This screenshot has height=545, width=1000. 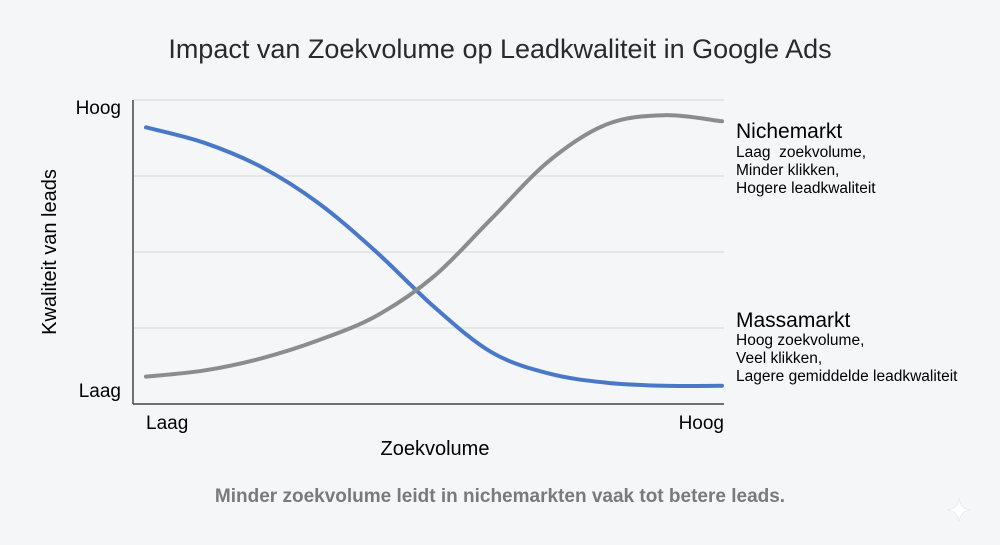 What do you see at coordinates (50, 252) in the screenshot?
I see `y-axis-label: Kwaliteit van leads` at bounding box center [50, 252].